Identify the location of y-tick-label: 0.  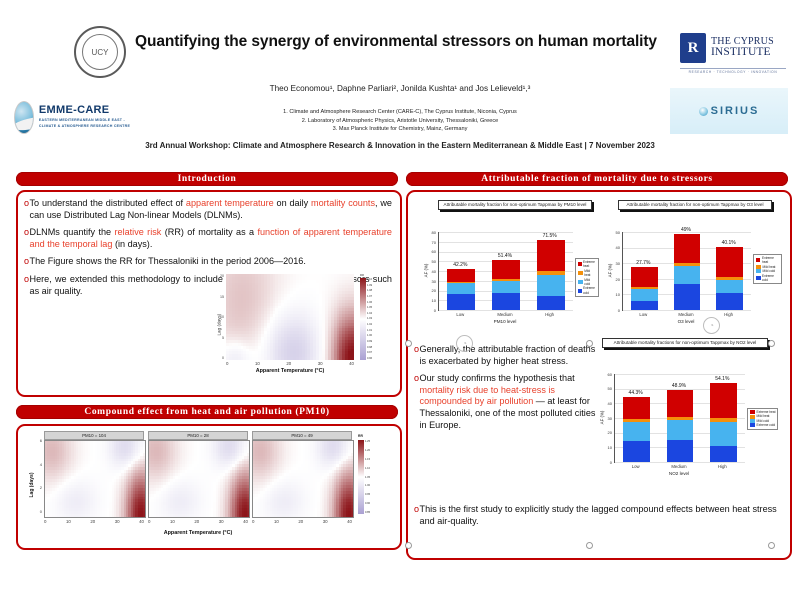
(618, 310).